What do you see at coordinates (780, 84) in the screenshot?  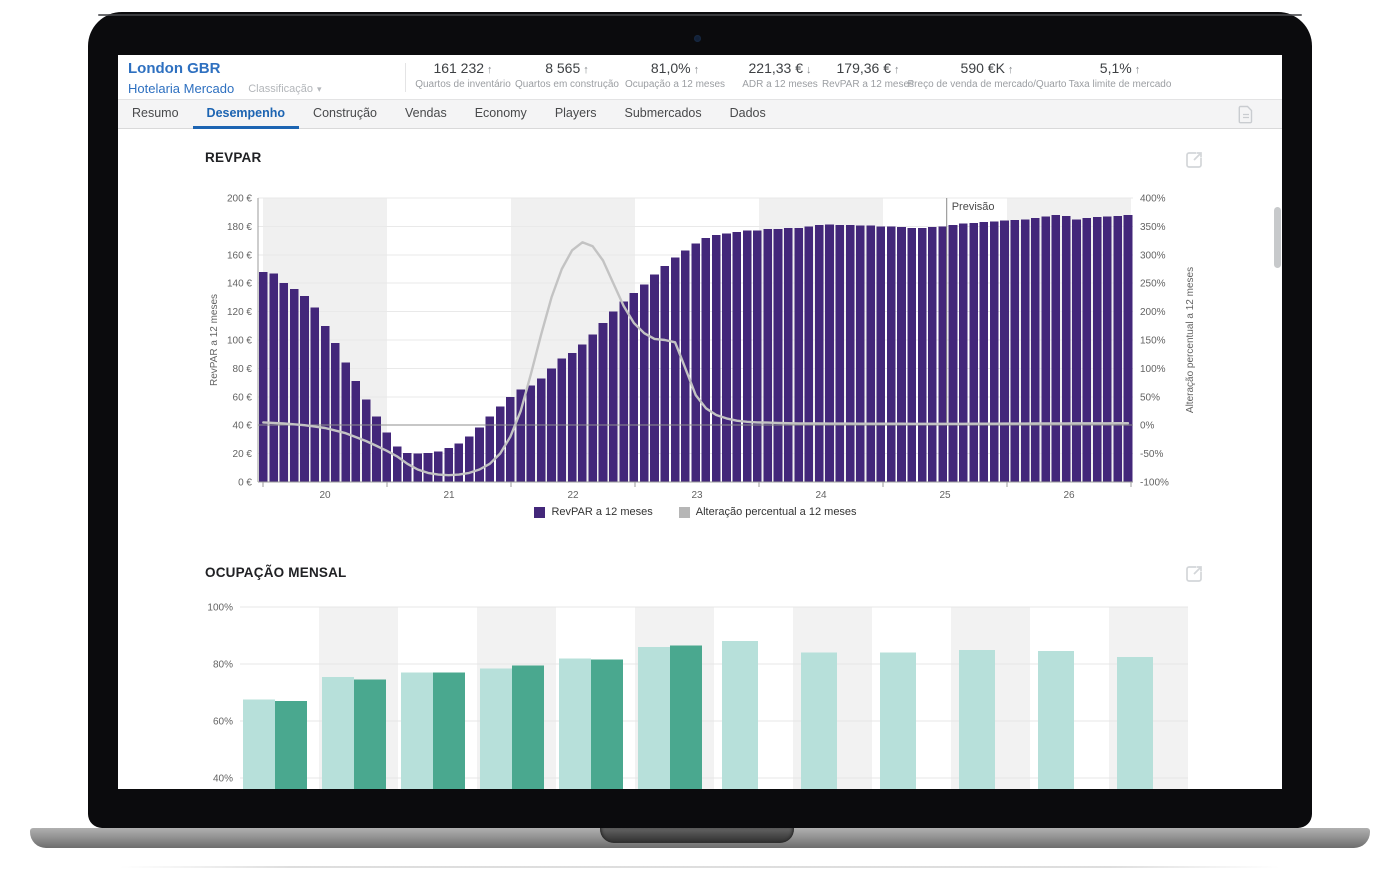 I see `kpi-label: ADR a 12 meses` at bounding box center [780, 84].